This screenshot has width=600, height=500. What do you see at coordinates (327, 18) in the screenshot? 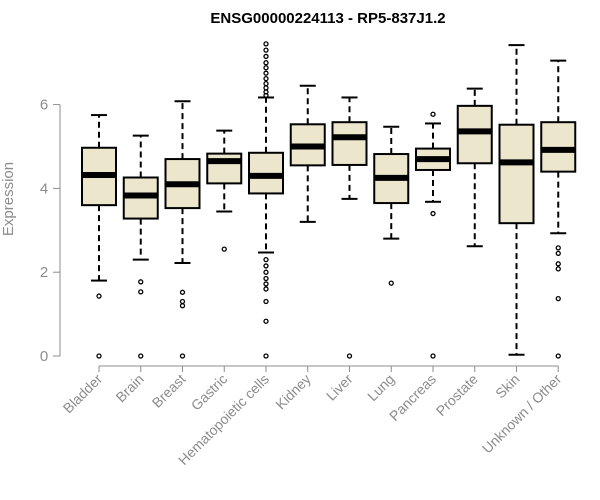
I see `chart-title: ENSG00000224113 - RP5-837J1.2` at bounding box center [327, 18].